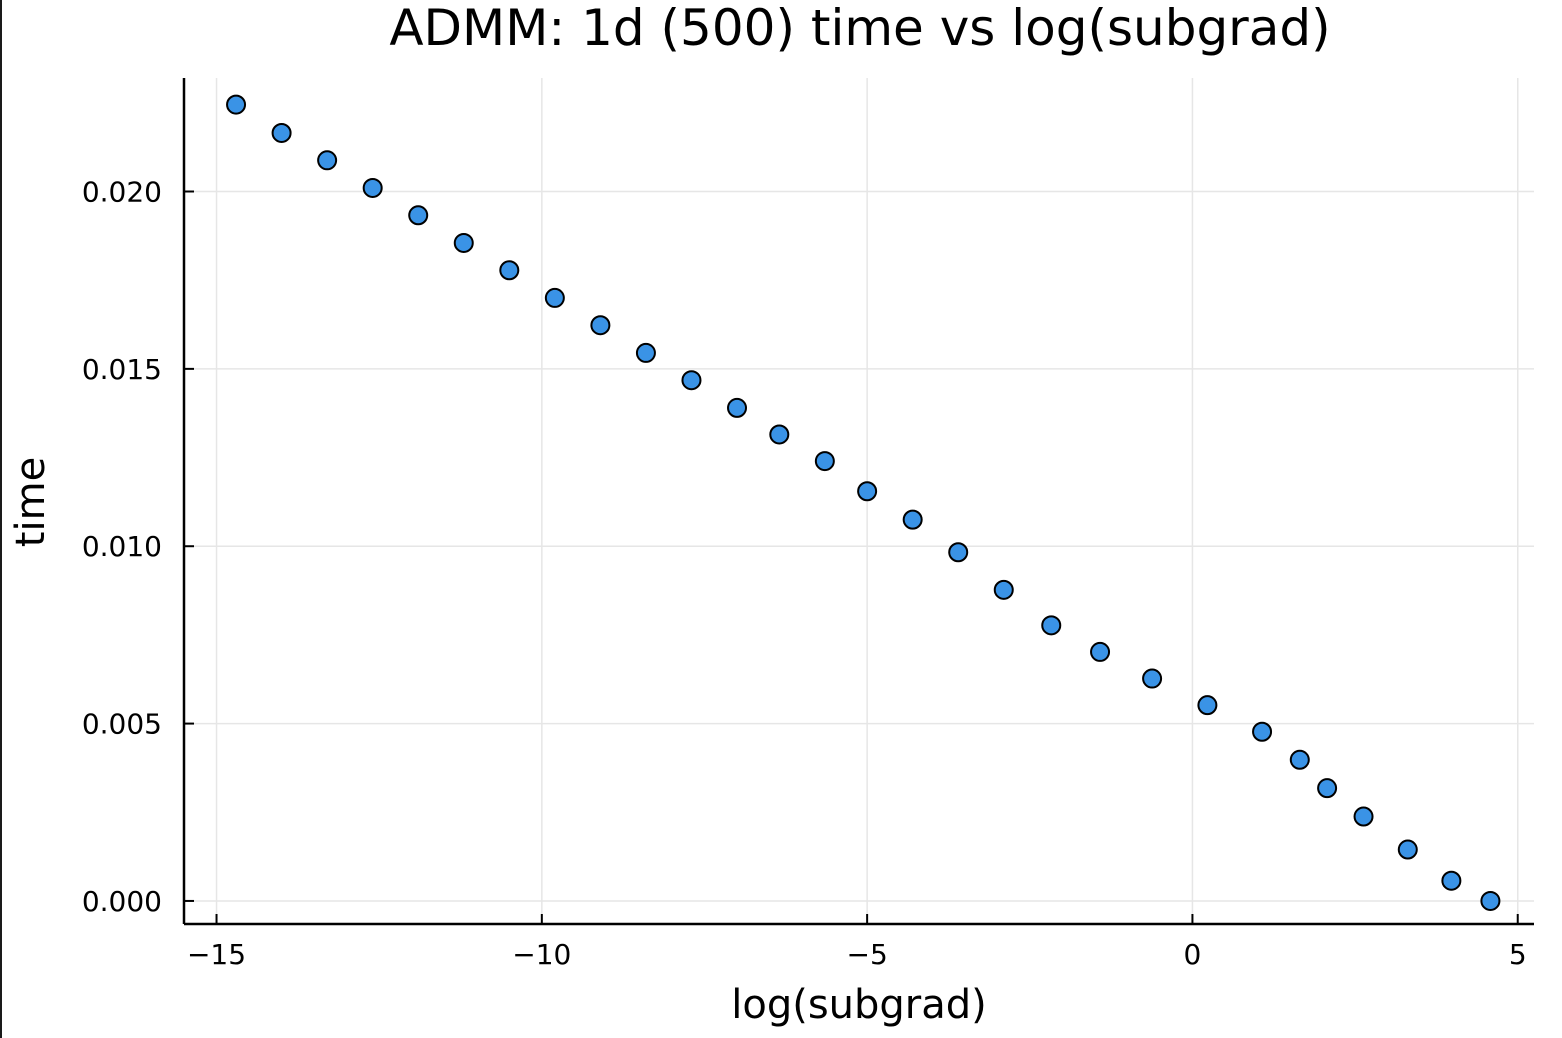 The height and width of the screenshot is (1038, 1562). Describe the element at coordinates (31, 502) in the screenshot. I see `y-axis-label: time` at that location.